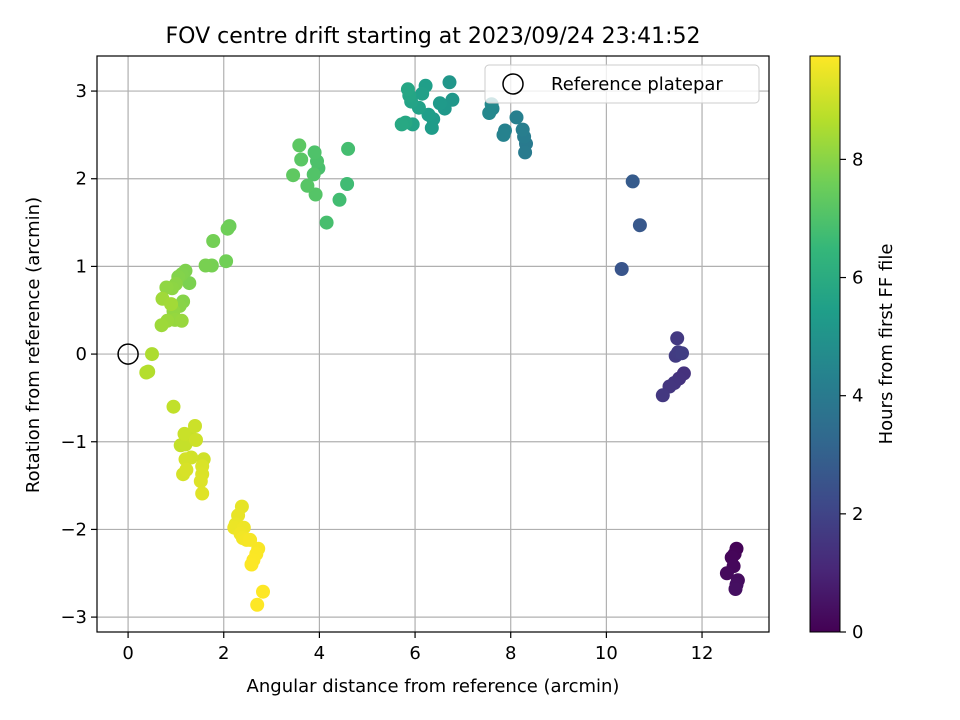 The image size is (960, 720). Describe the element at coordinates (73, 529) in the screenshot. I see `y-tick-label: −2` at that location.